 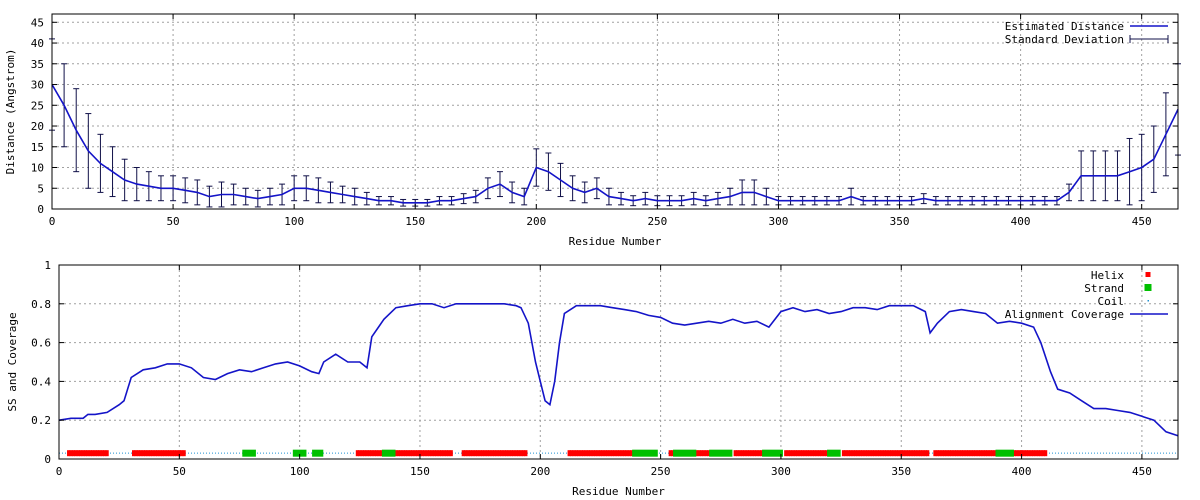 I want to click on ss-coverage-legend: Helix Strand Coil Alignment Coverage, so click(x=1086, y=295).